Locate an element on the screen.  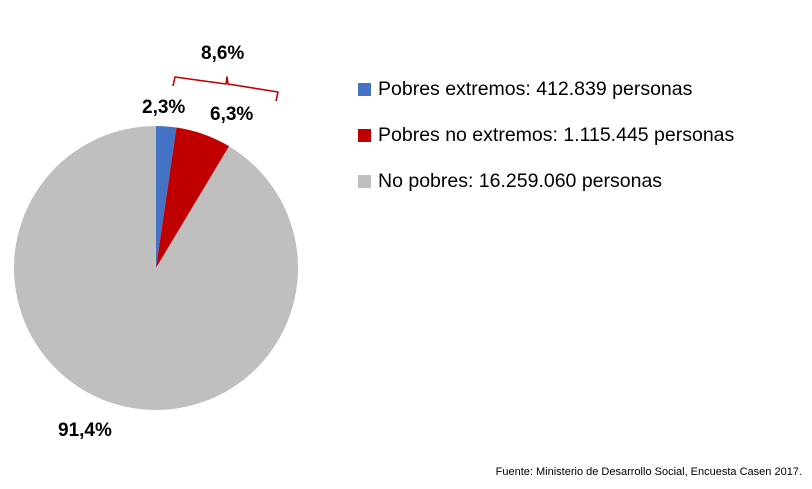
pie-slice-pobres-extremos is located at coordinates (166, 197).